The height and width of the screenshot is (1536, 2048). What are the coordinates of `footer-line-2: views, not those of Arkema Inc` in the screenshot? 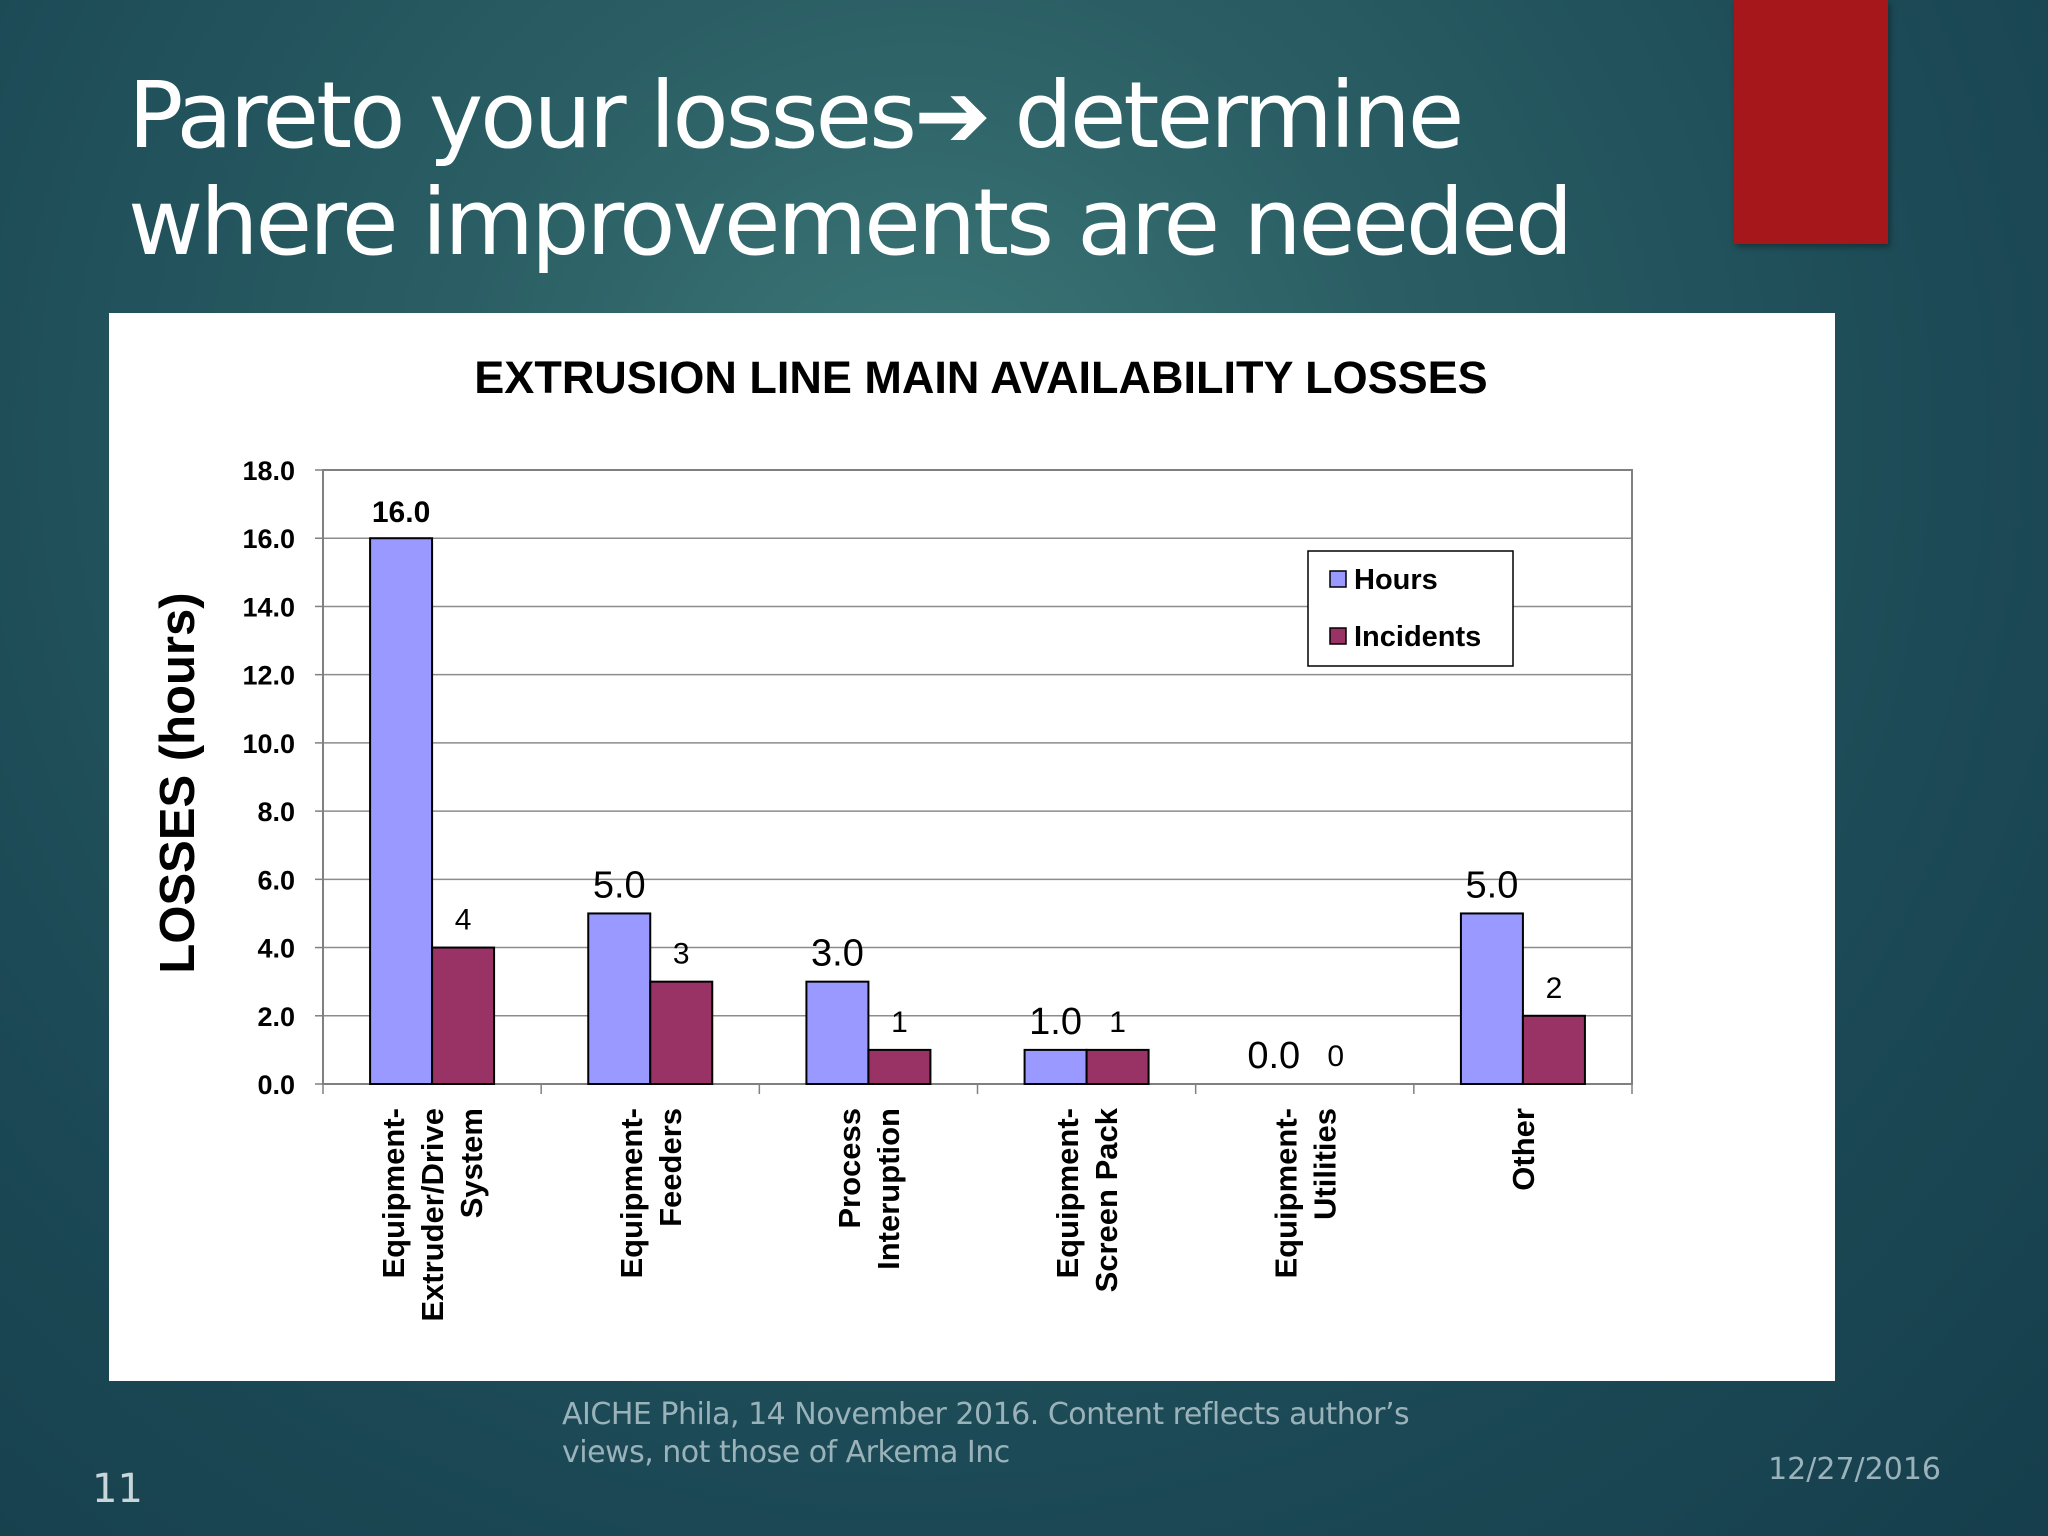 It's located at (786, 1452).